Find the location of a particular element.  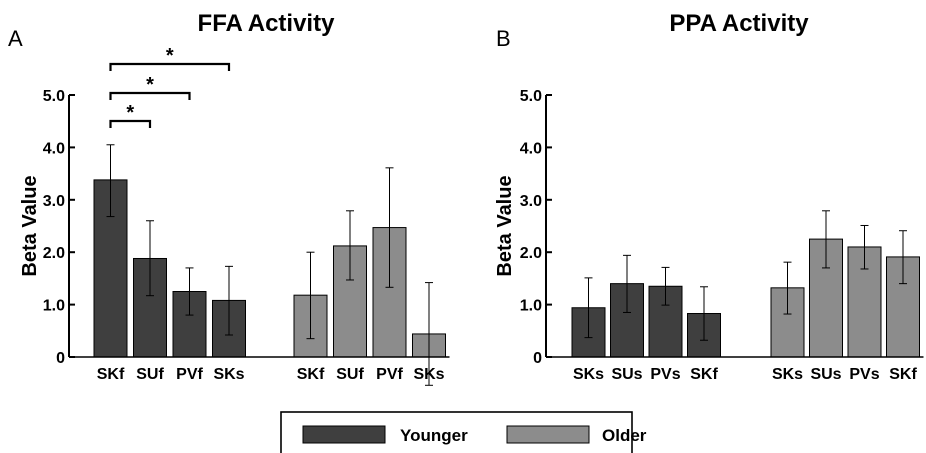

legend-label-younger: Younger is located at coordinates (434, 435).